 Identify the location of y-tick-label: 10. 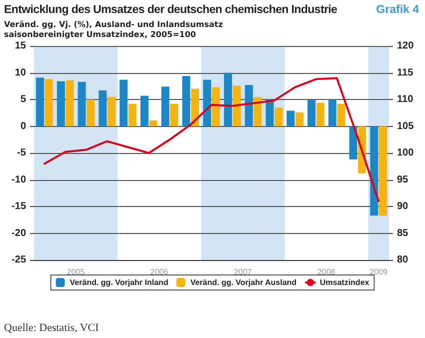
(20, 72).